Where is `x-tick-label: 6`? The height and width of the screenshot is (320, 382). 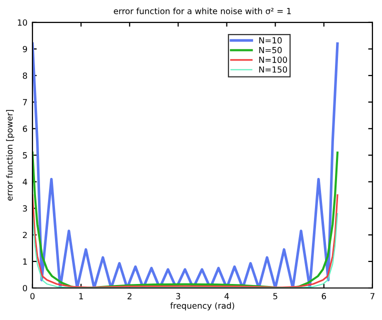 x-tick-label: 6 is located at coordinates (324, 296).